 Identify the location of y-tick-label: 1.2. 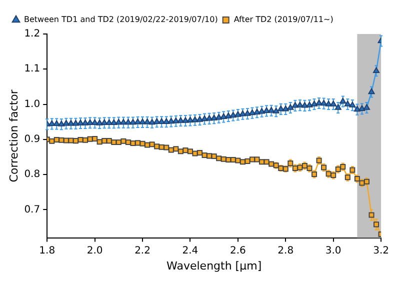
(32, 34).